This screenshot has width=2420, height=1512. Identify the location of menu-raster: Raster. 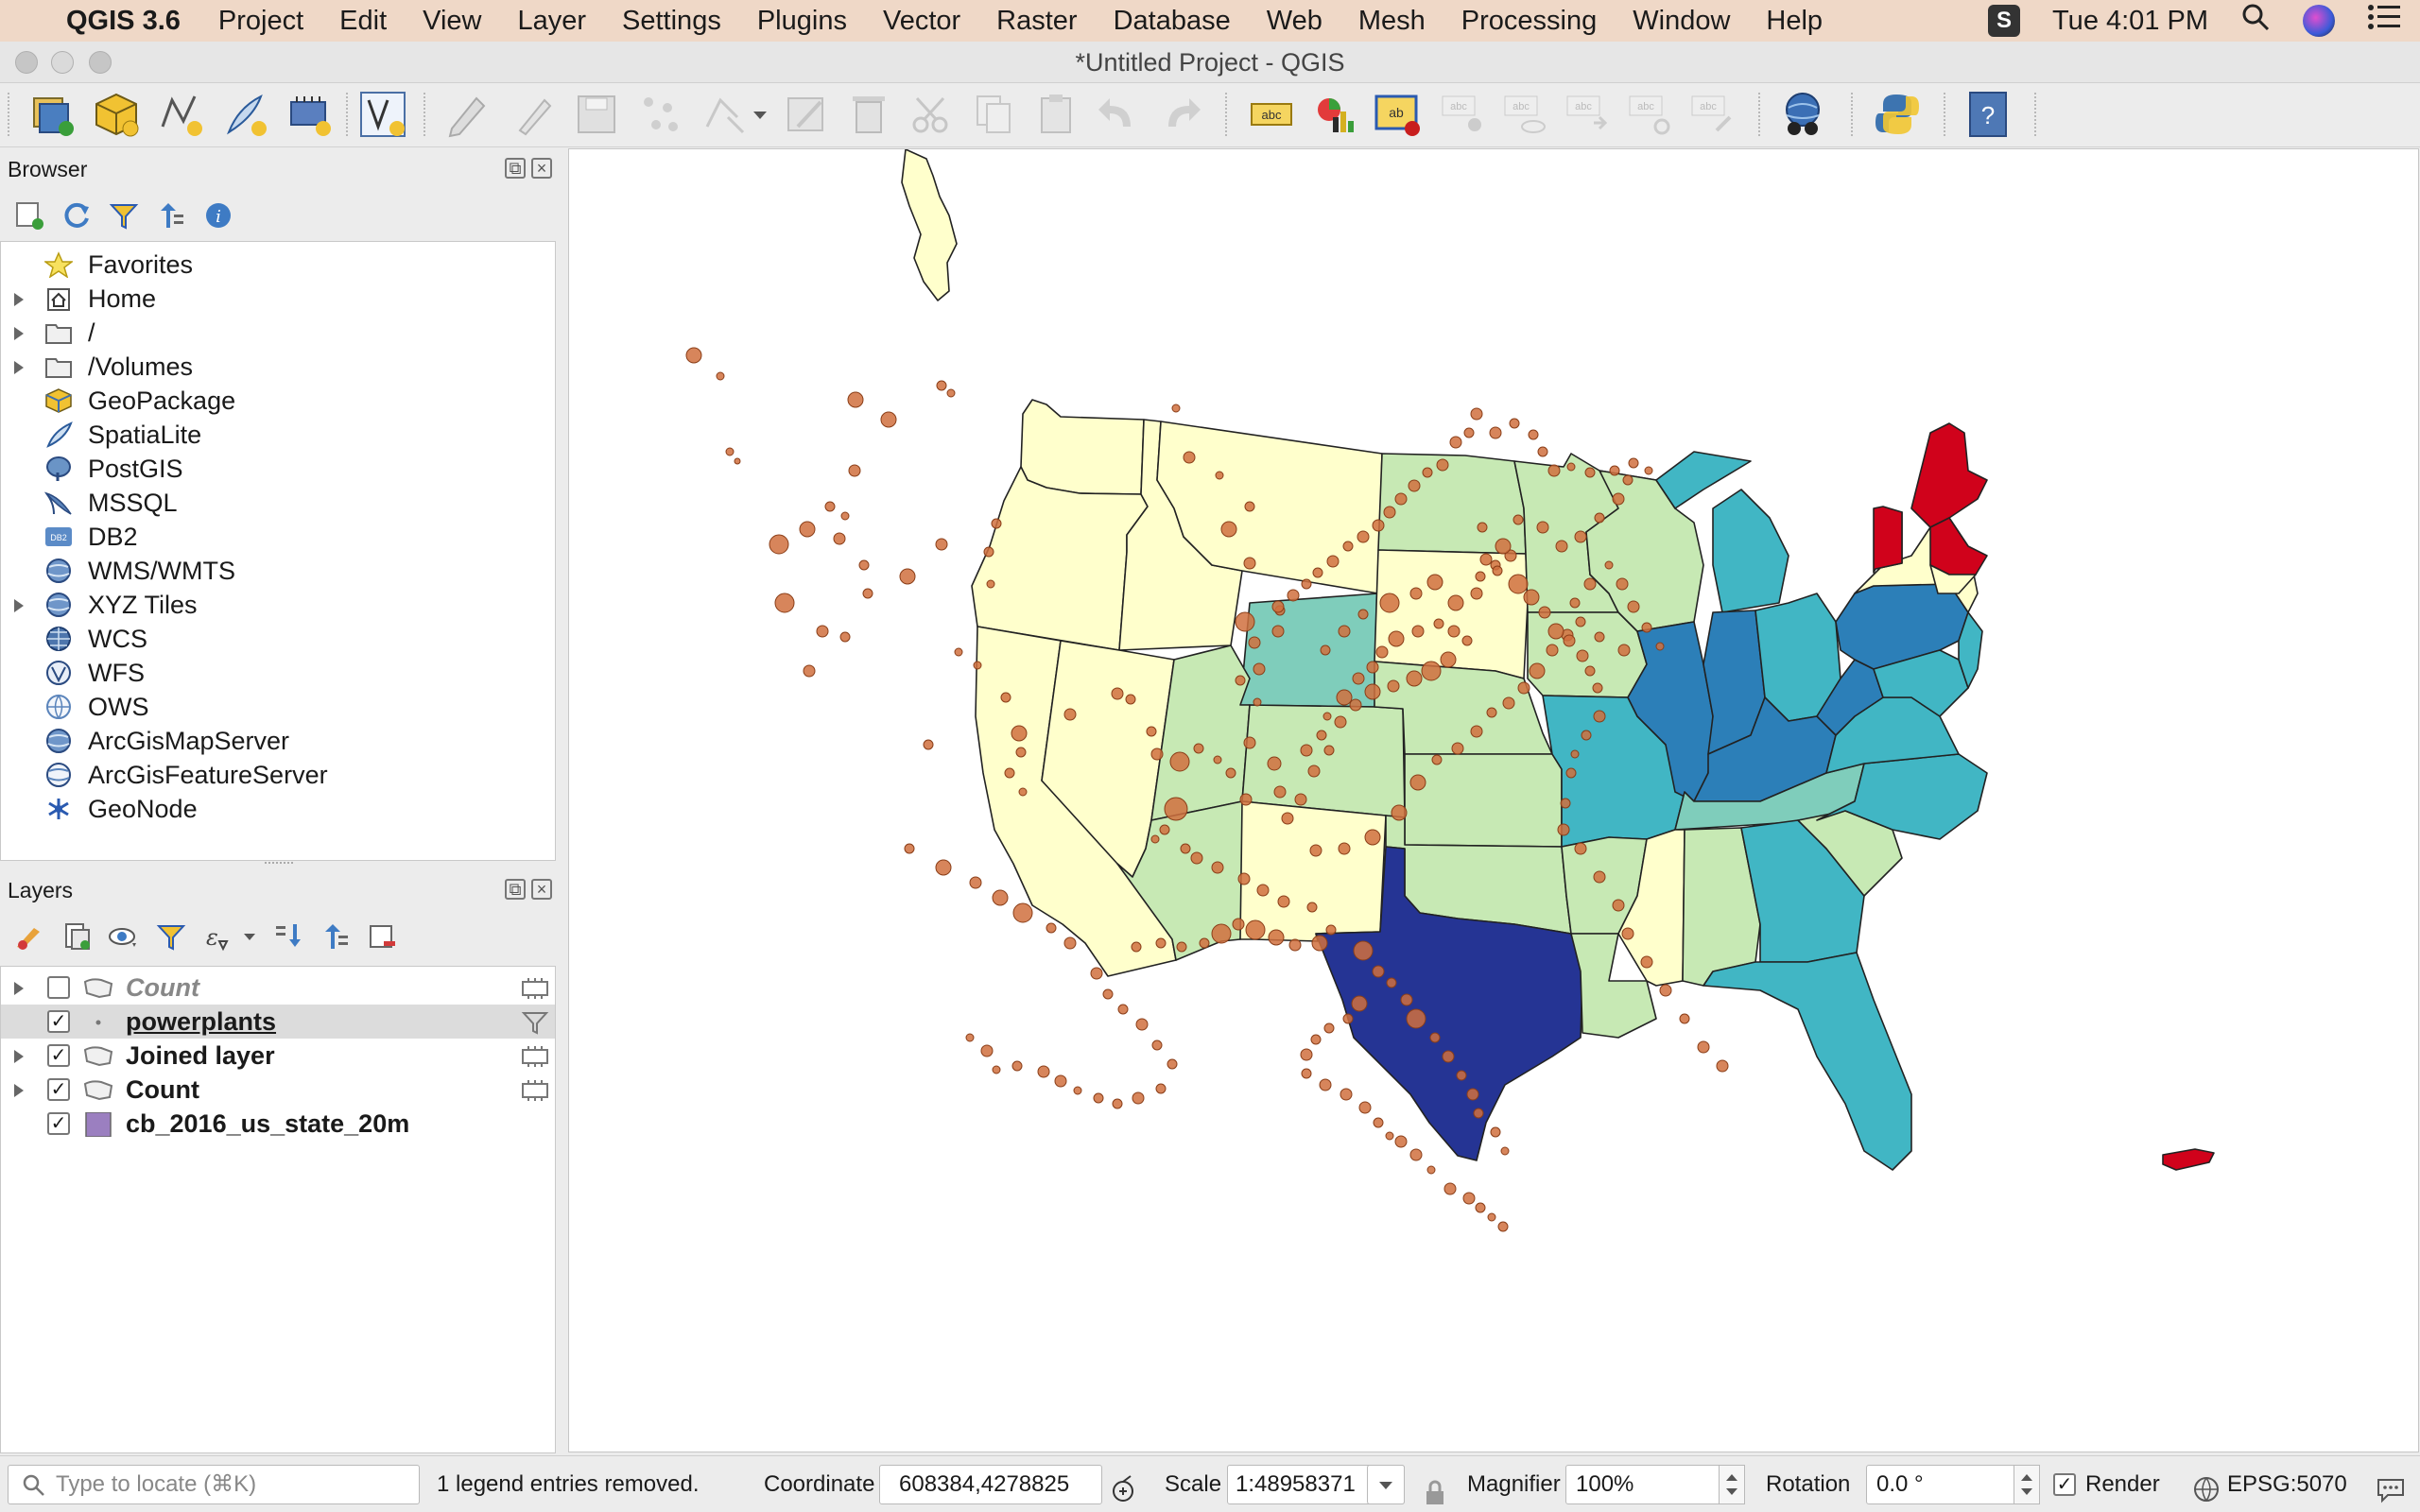
(1037, 20).